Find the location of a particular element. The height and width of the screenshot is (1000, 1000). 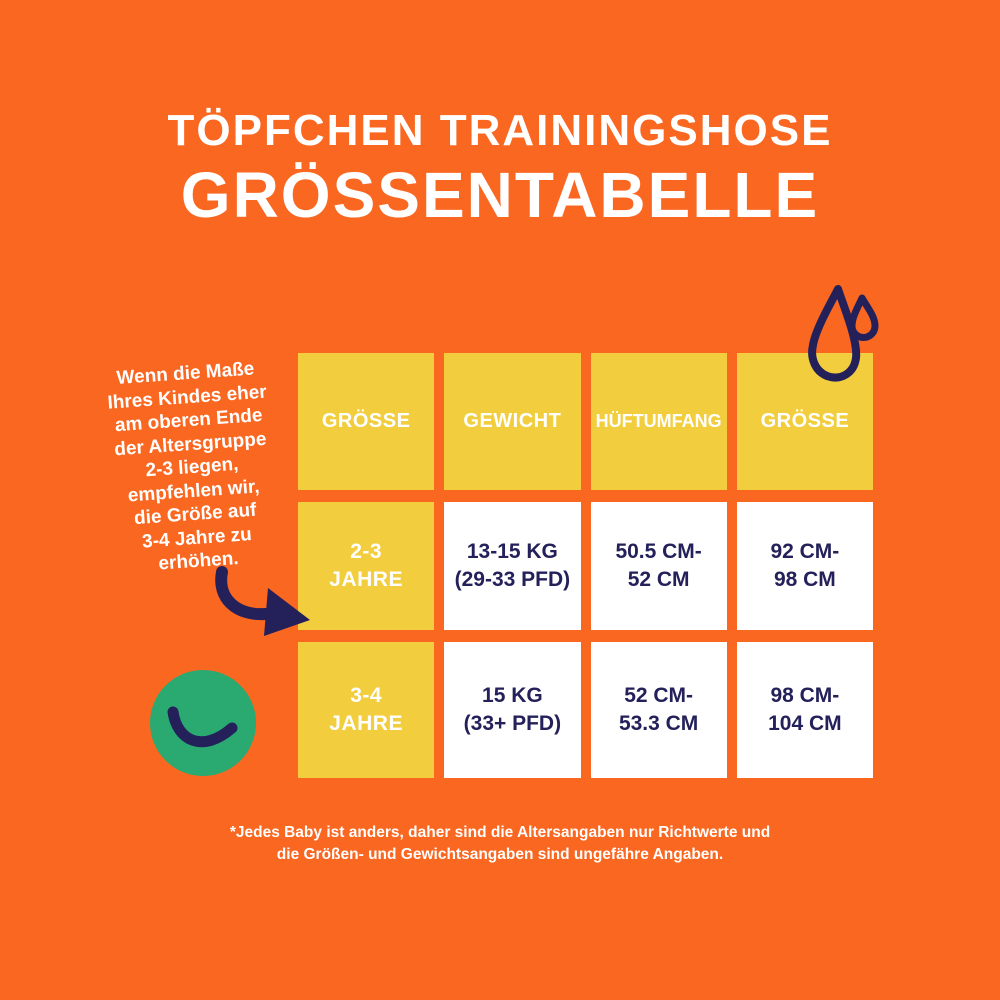

row1-groesse: 92 CM- 98 CM is located at coordinates (804, 566).